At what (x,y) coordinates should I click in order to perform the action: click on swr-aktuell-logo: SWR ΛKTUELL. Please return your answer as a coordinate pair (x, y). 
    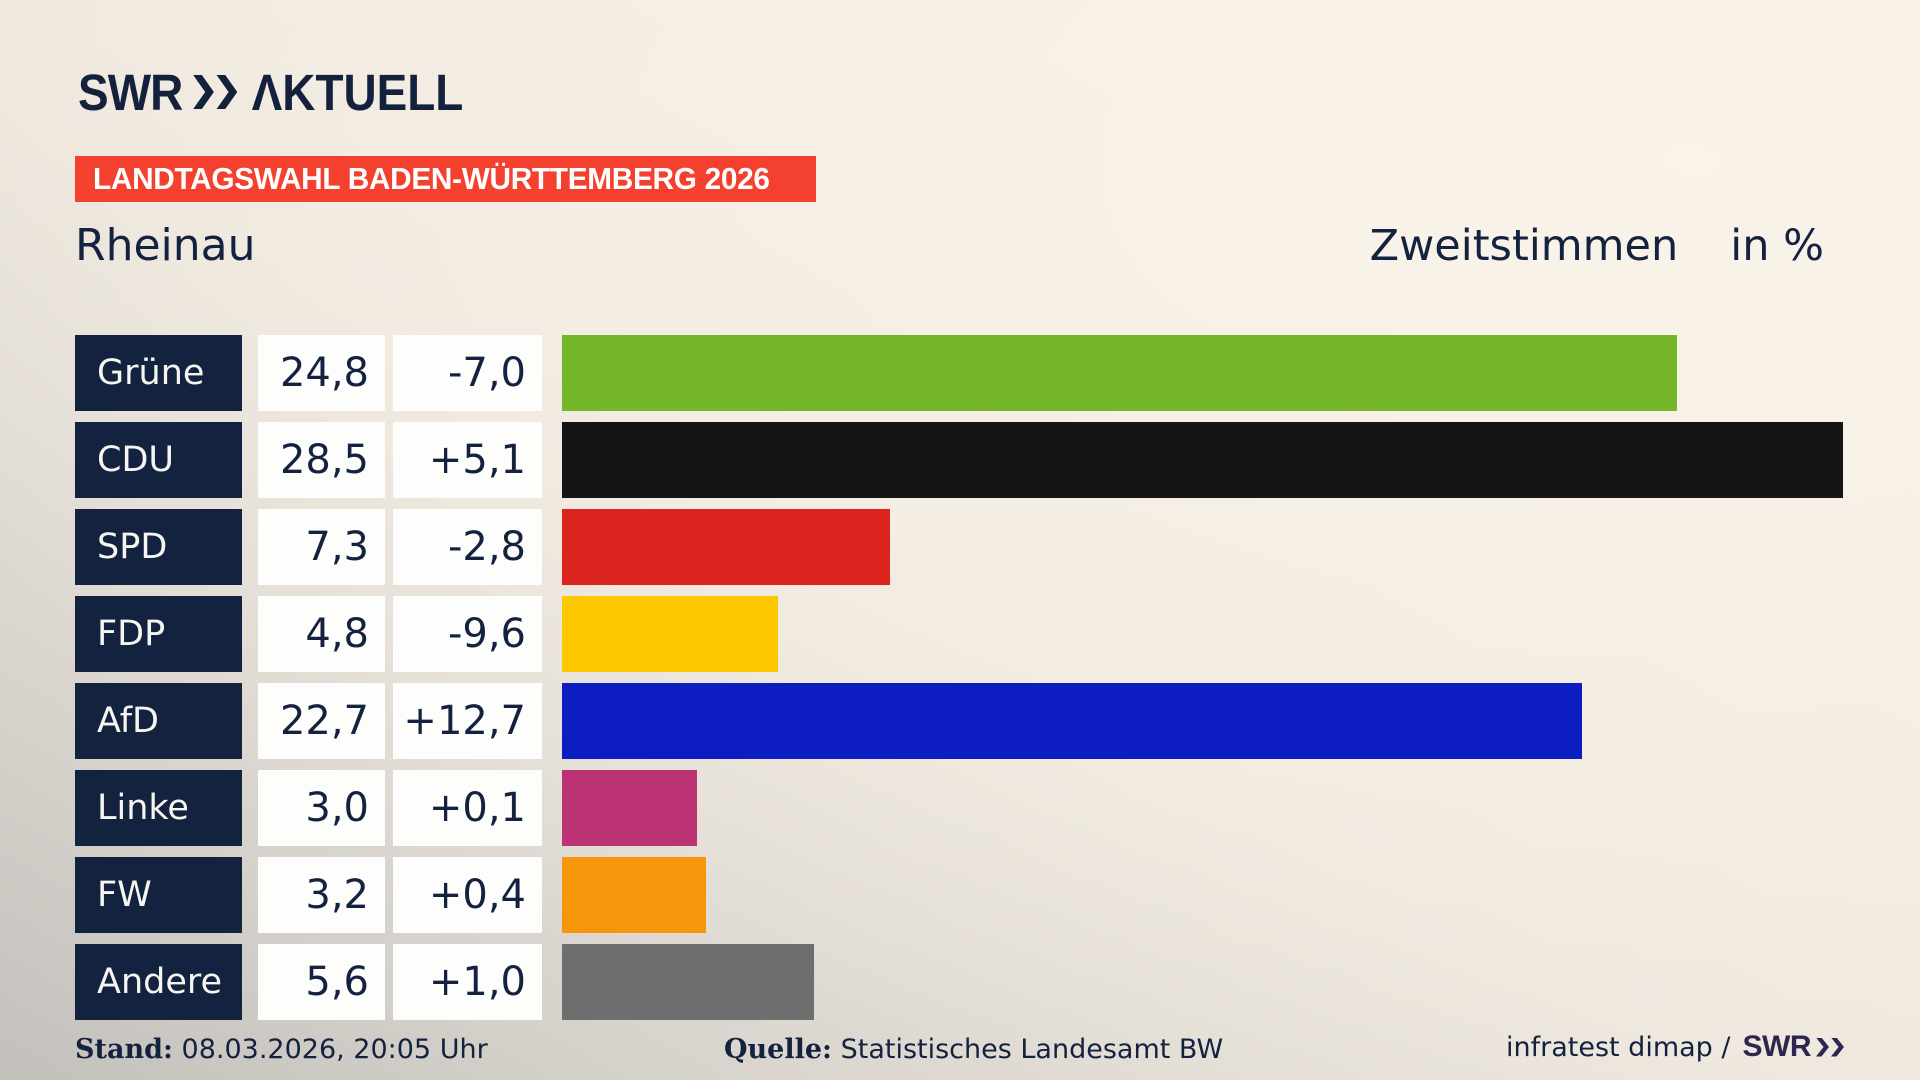
    Looking at the image, I should click on (270, 92).